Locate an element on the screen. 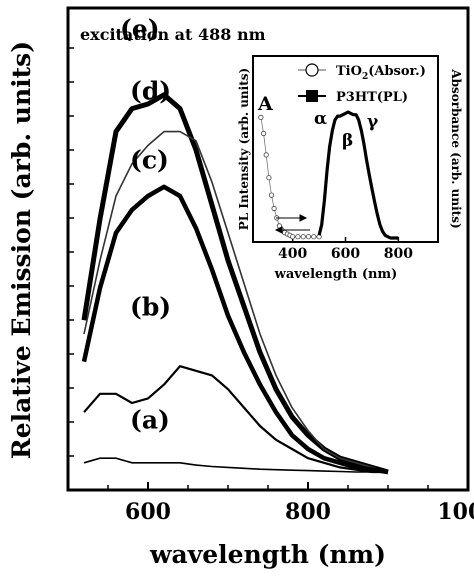  inset-background is located at coordinates (345, 149).